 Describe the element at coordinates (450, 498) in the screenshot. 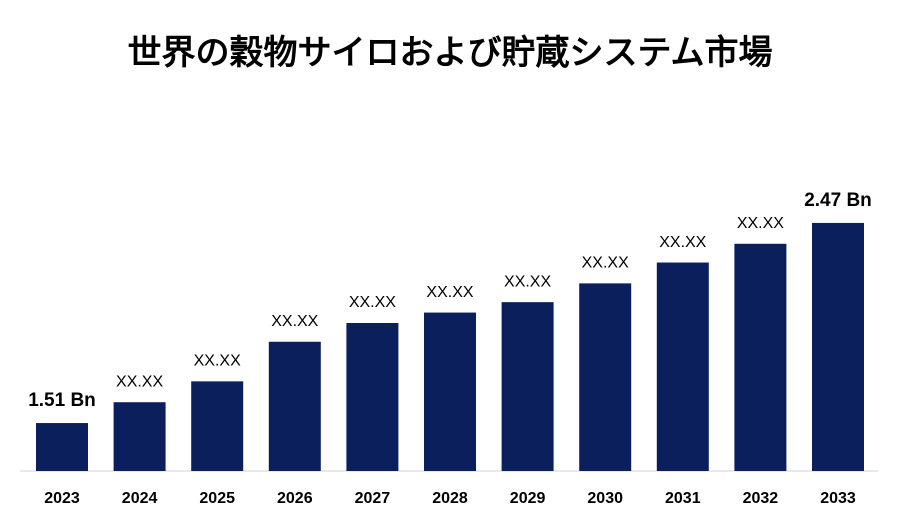

I see `x-tick-label: 2028` at that location.